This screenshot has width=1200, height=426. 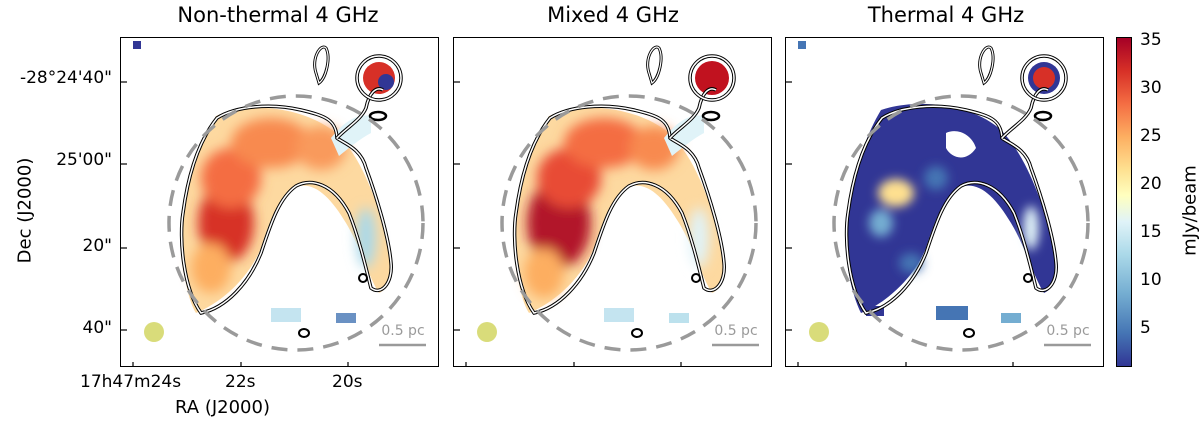 What do you see at coordinates (946, 15) in the screenshot?
I see `panel-title-thermal: Thermal 4 GHz` at bounding box center [946, 15].